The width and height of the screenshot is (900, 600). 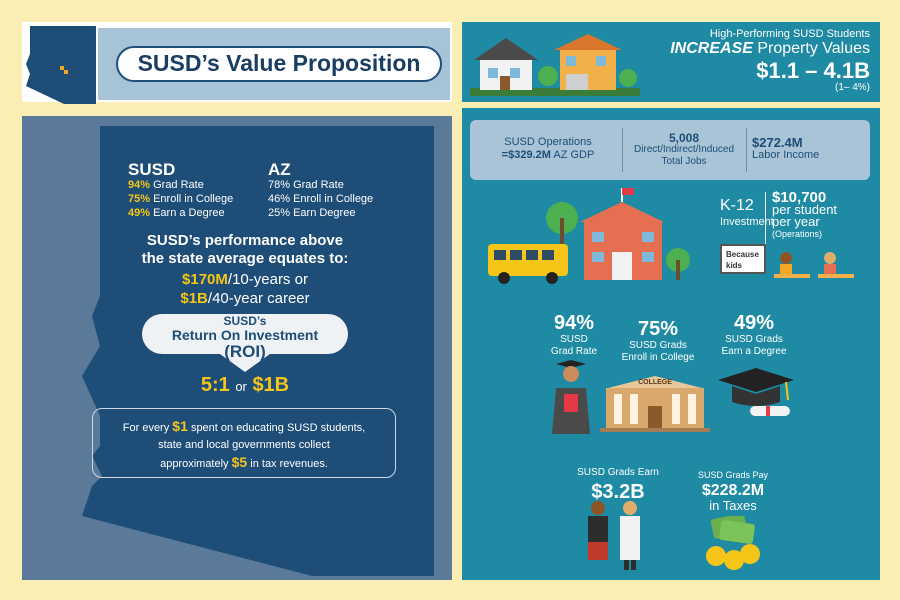 What do you see at coordinates (312, 213) in the screenshot?
I see `az-stat: 25% Earn Degree` at bounding box center [312, 213].